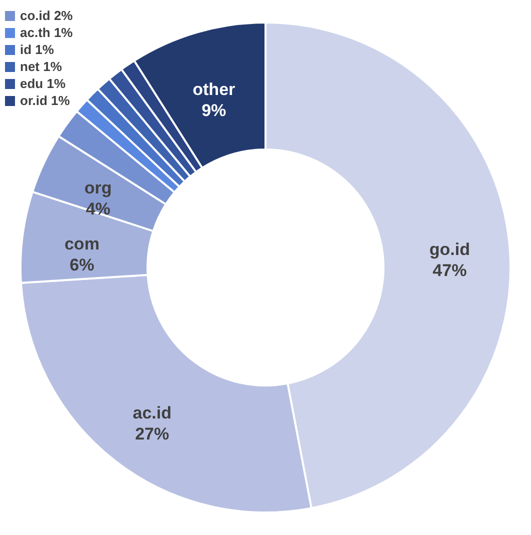  Describe the element at coordinates (41, 66) in the screenshot. I see `legend-label: net 1%` at that location.